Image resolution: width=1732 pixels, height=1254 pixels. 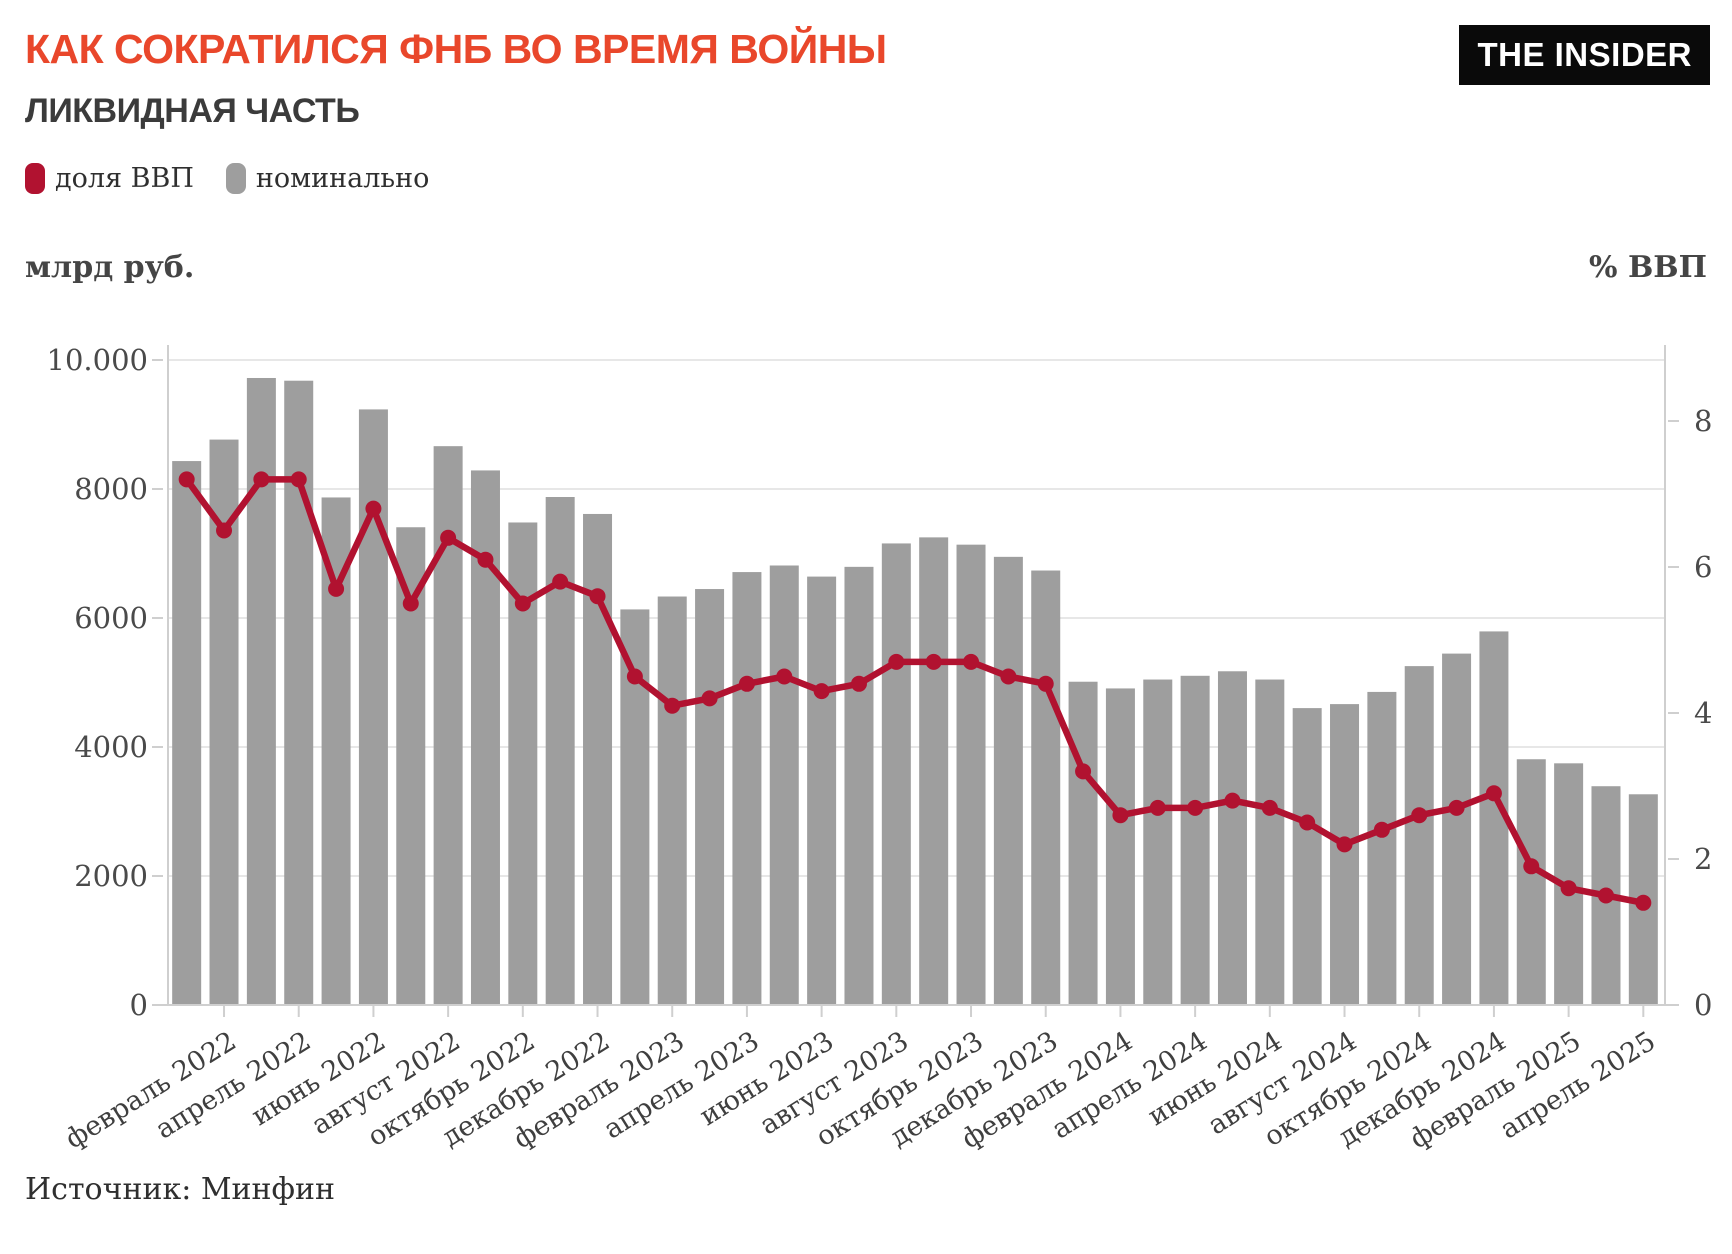 What do you see at coordinates (1703, 859) in the screenshot?
I see `right-axis-tick-label: 2` at bounding box center [1703, 859].